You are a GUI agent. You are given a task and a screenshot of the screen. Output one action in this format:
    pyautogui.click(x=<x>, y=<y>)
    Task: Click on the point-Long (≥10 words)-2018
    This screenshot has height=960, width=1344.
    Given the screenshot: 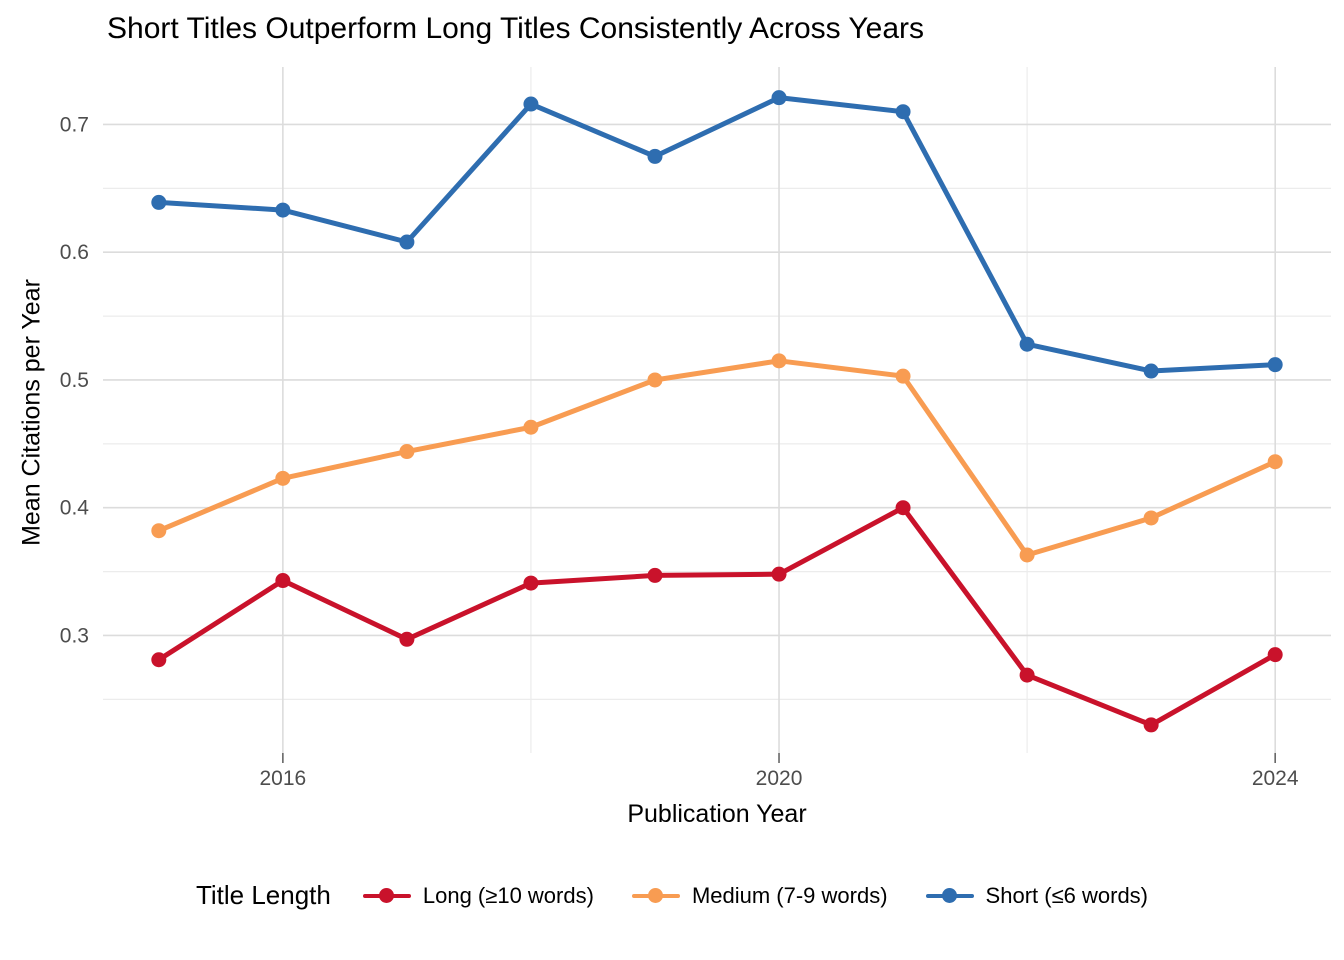 What is the action you would take?
    pyautogui.click(x=531, y=583)
    